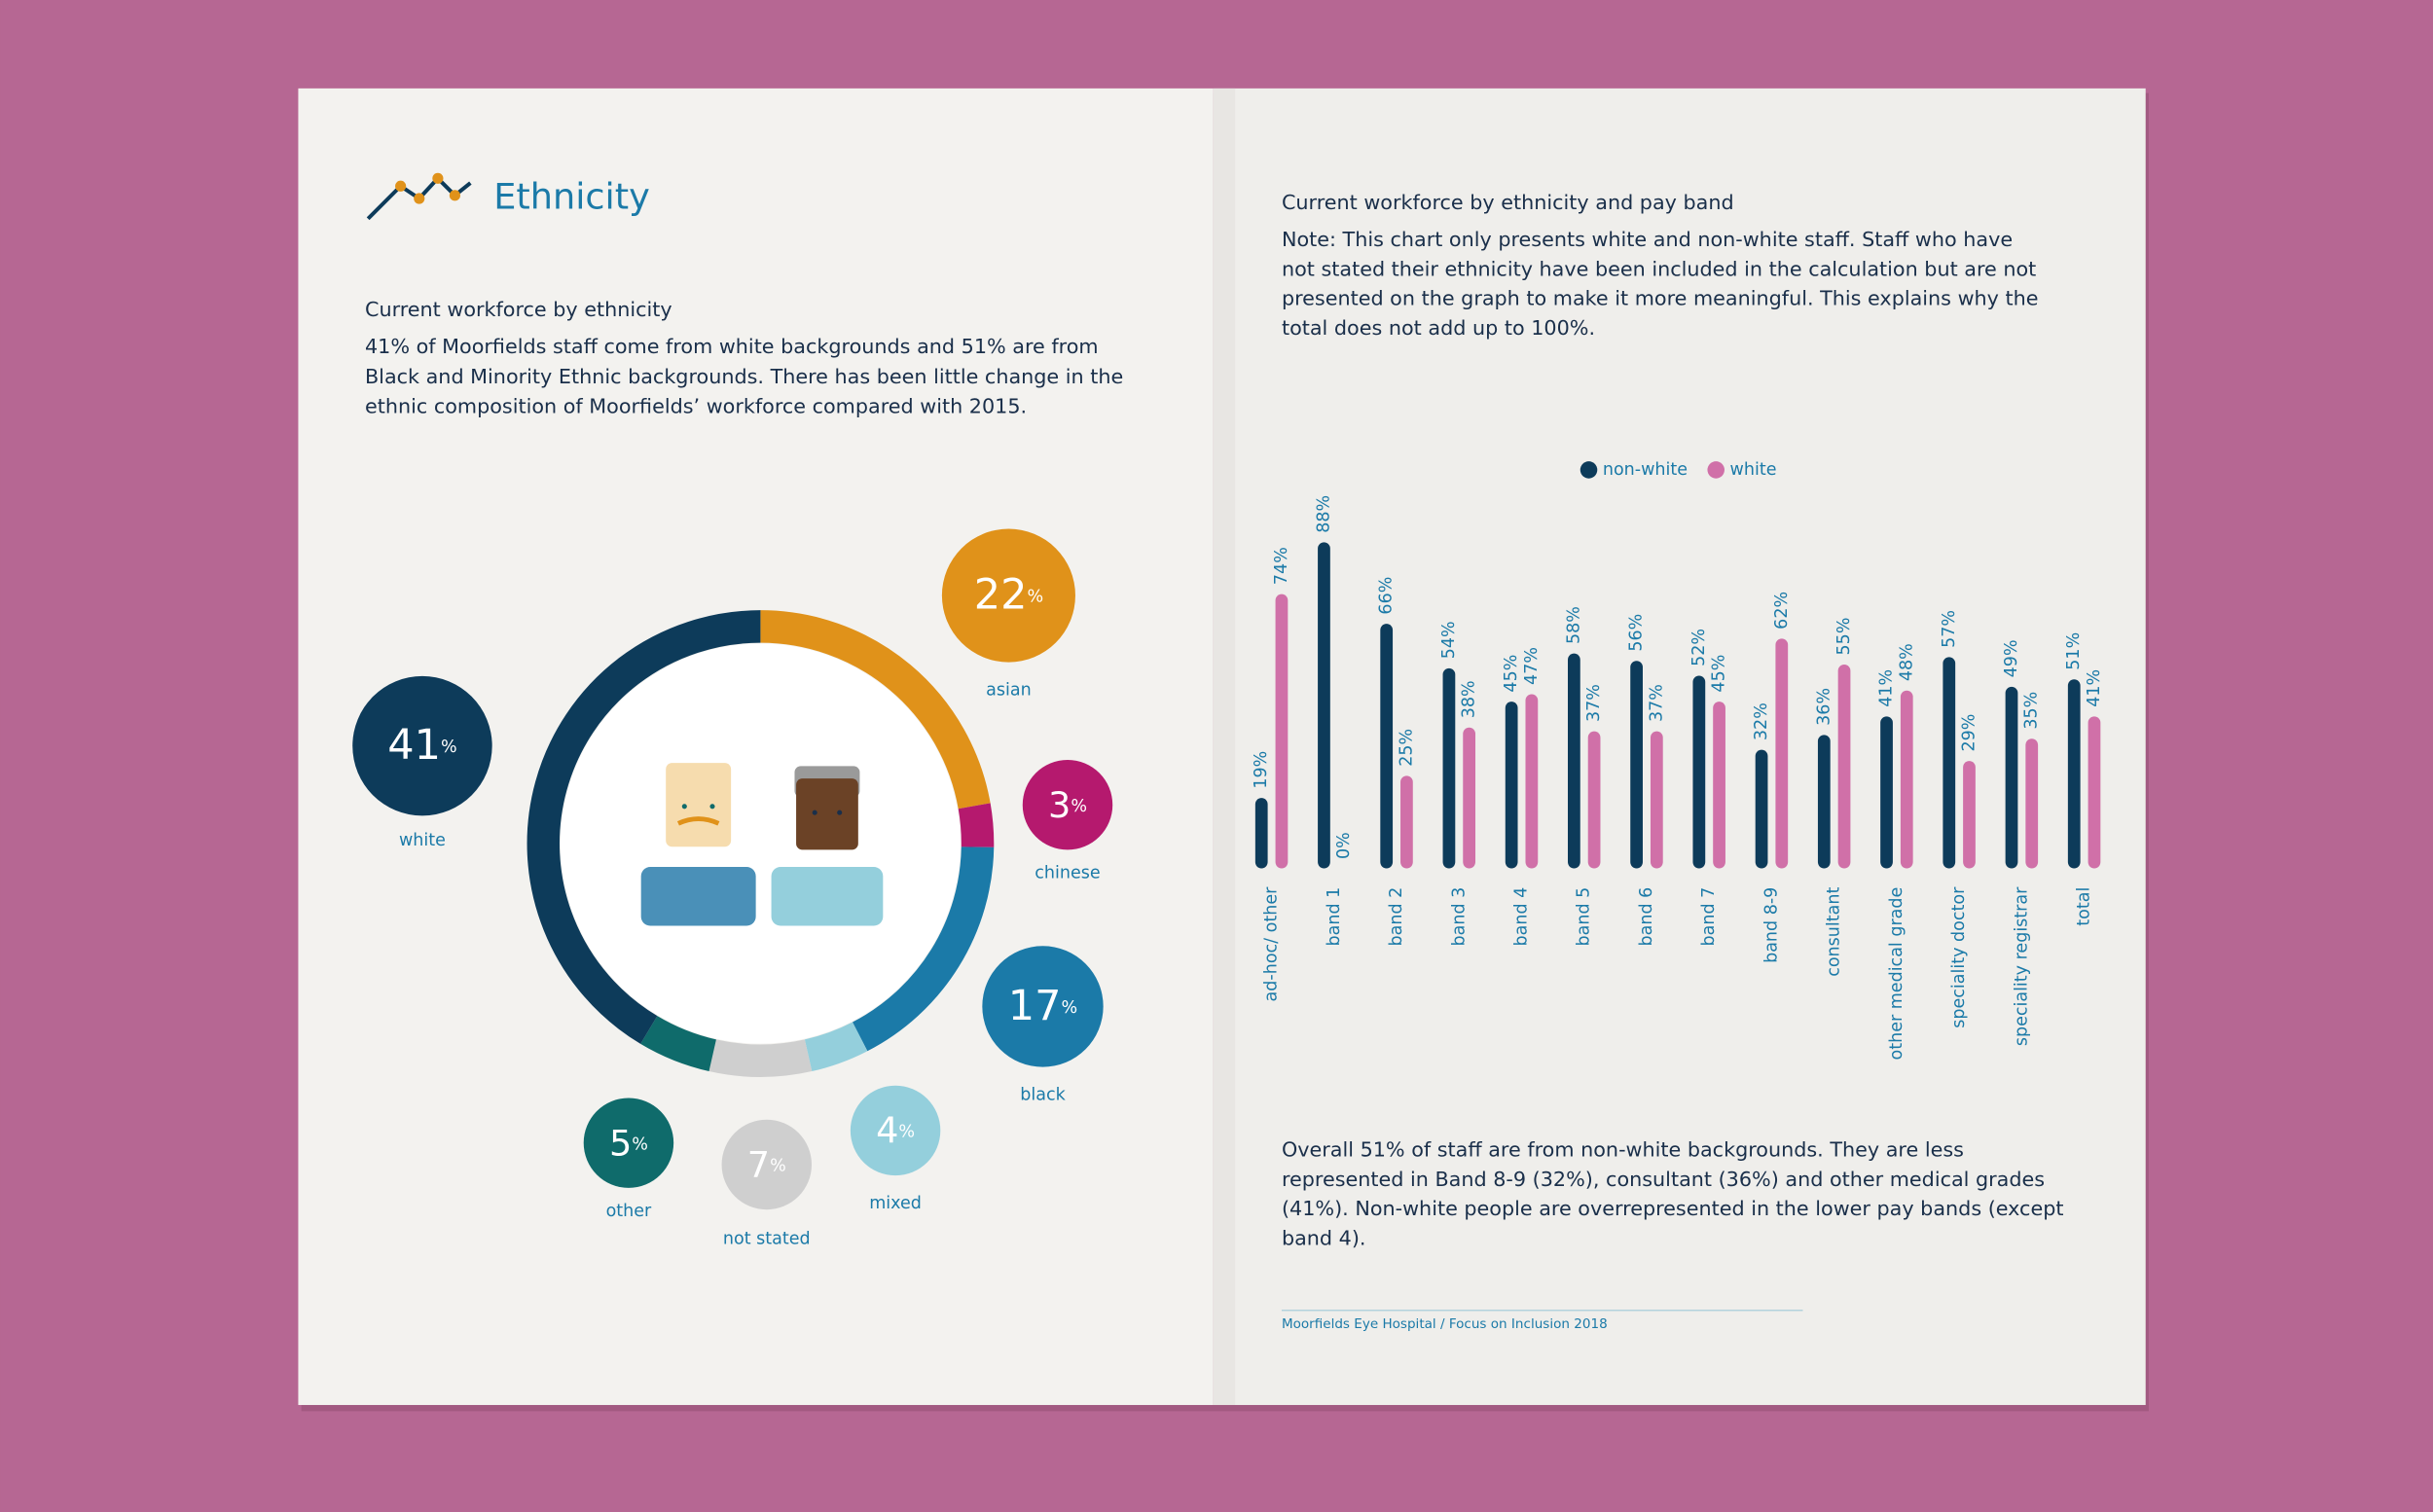  What do you see at coordinates (1532, 674) in the screenshot?
I see `value-number: 47` at bounding box center [1532, 674].